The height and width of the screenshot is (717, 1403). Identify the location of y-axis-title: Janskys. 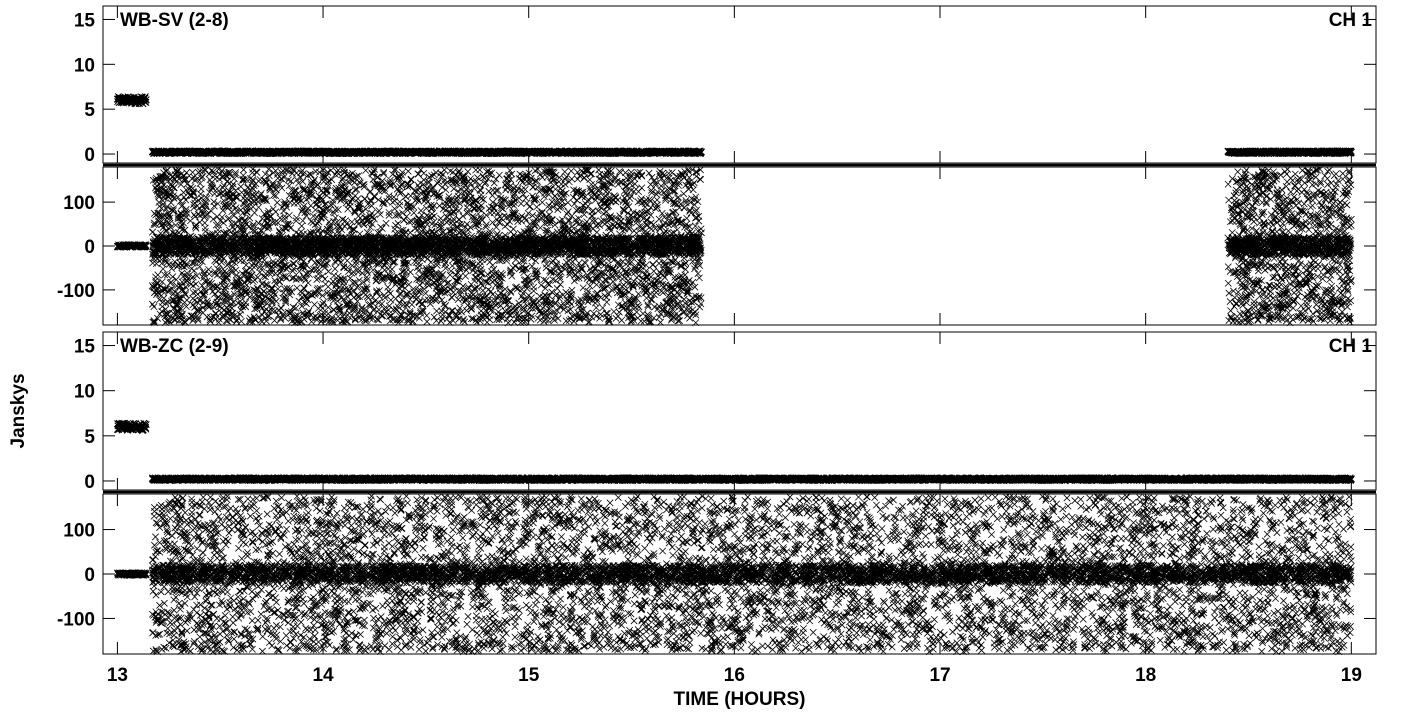
(18, 410).